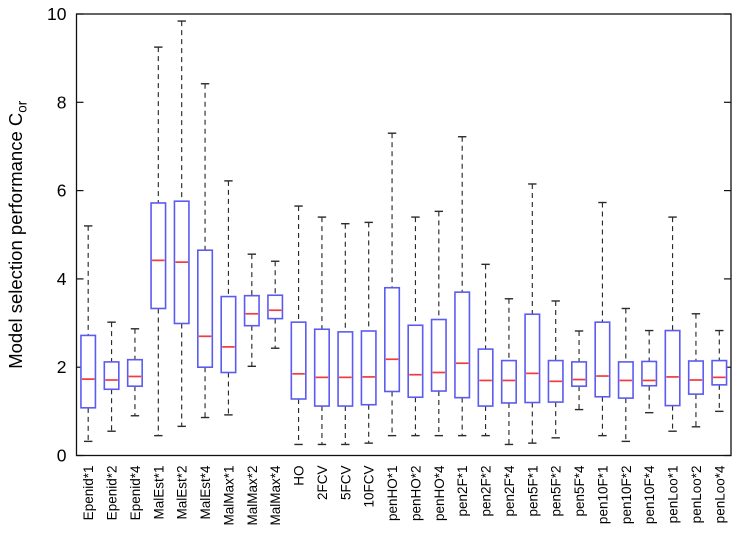 This screenshot has width=741, height=541. I want to click on x-category-label: MalEst*4, so click(205, 492).